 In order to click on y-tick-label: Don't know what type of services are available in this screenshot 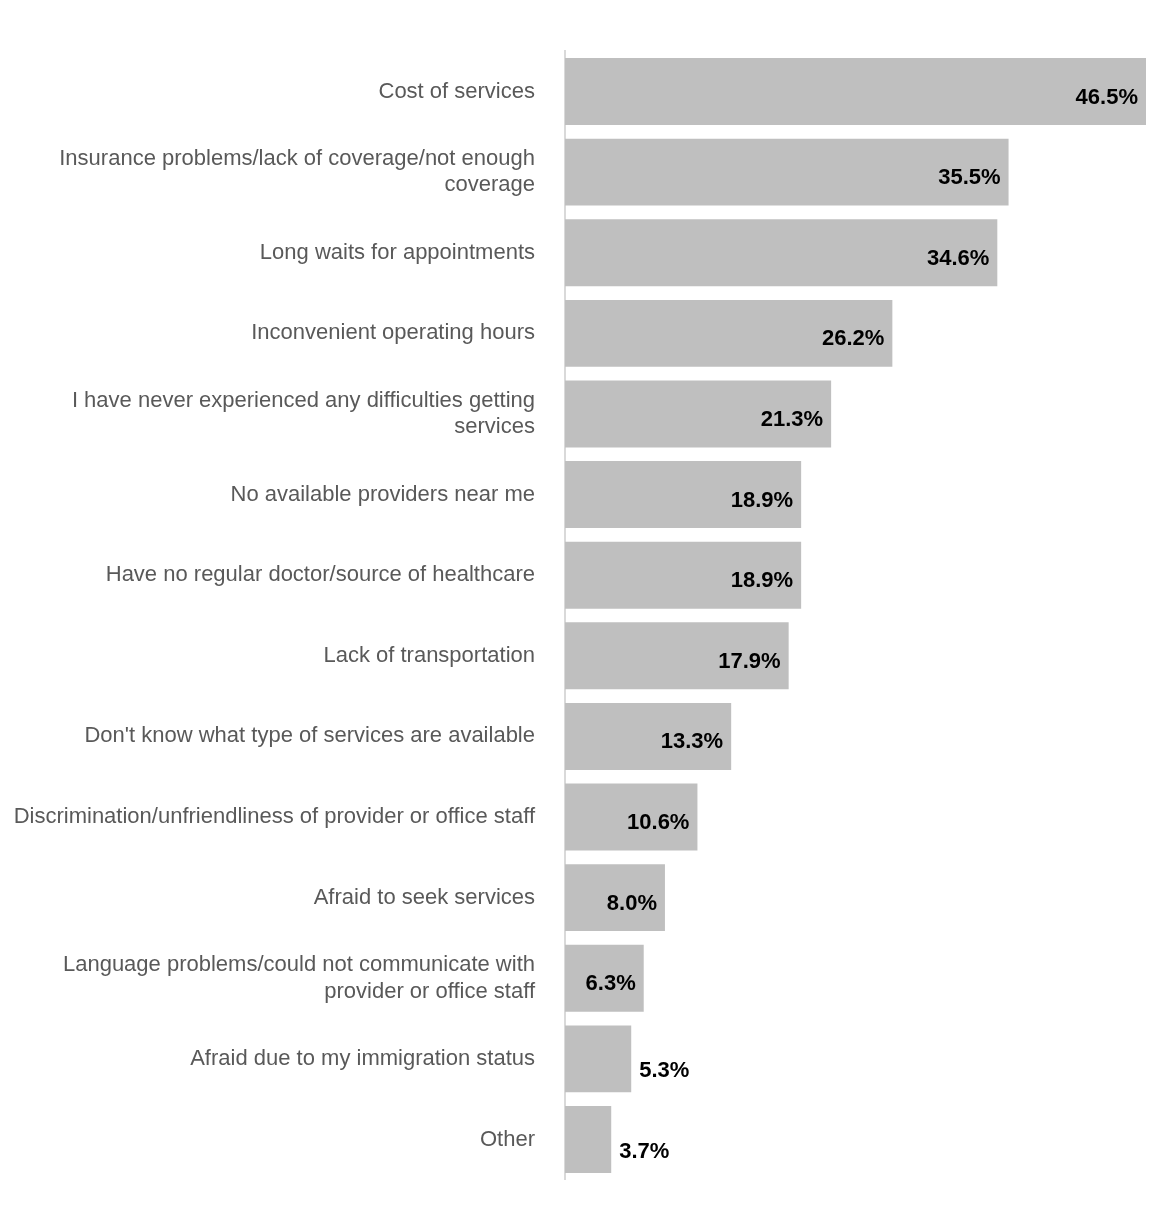, I will do `click(309, 735)`.